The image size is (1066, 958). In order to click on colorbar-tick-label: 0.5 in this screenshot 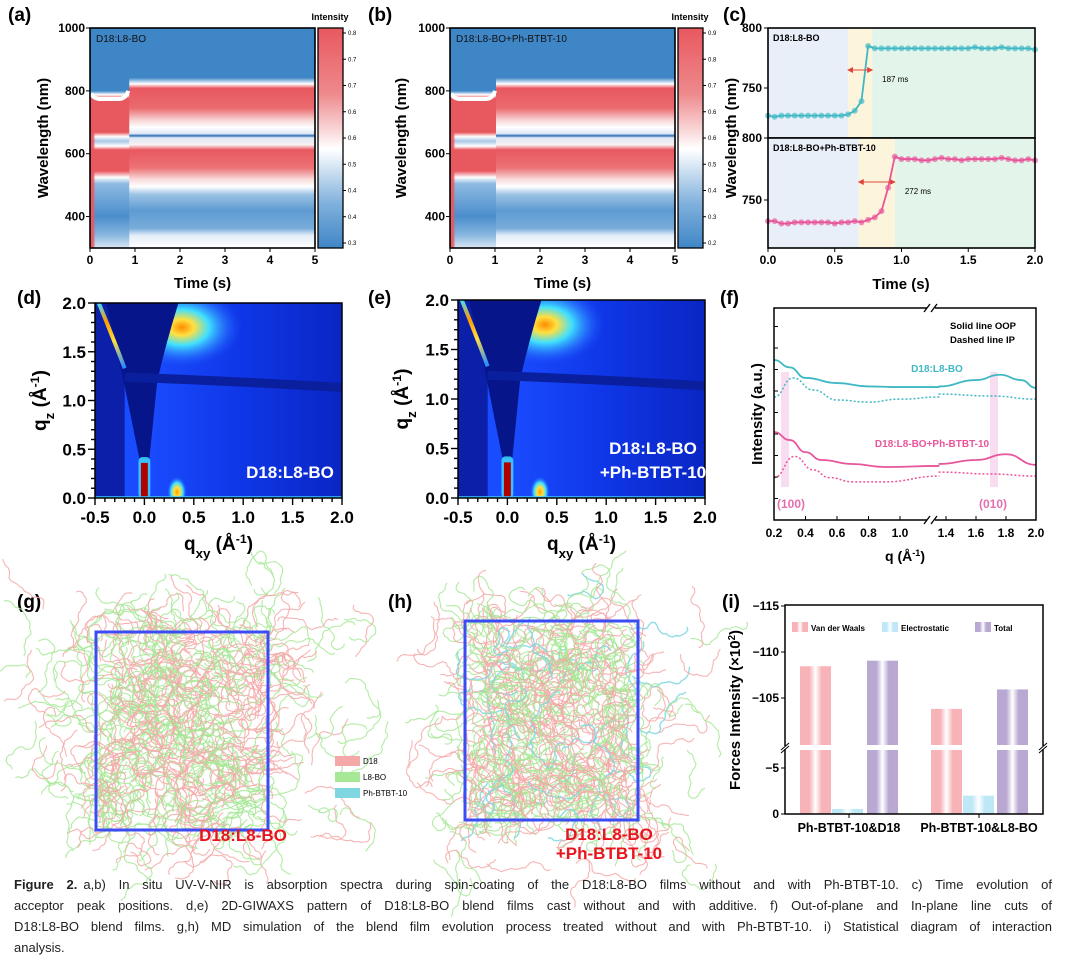, I will do `click(352, 165)`.